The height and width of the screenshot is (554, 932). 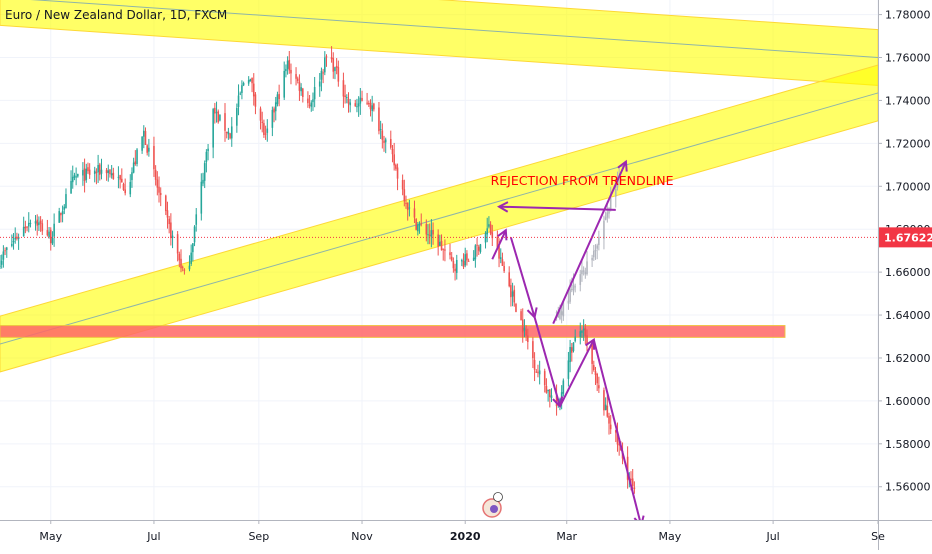 I want to click on last-price-label: 1.67622, so click(x=908, y=237).